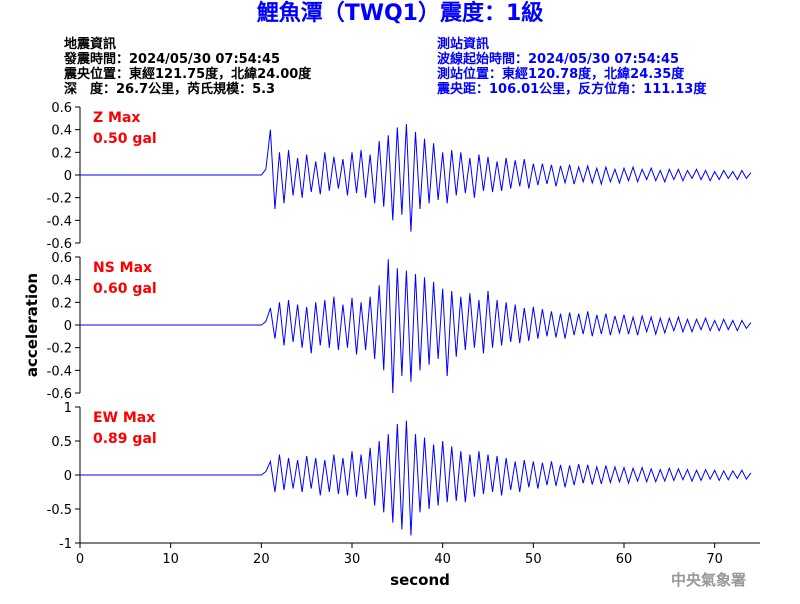 This screenshot has width=800, height=604. I want to click on annotation: 0.89 gal, so click(125, 439).